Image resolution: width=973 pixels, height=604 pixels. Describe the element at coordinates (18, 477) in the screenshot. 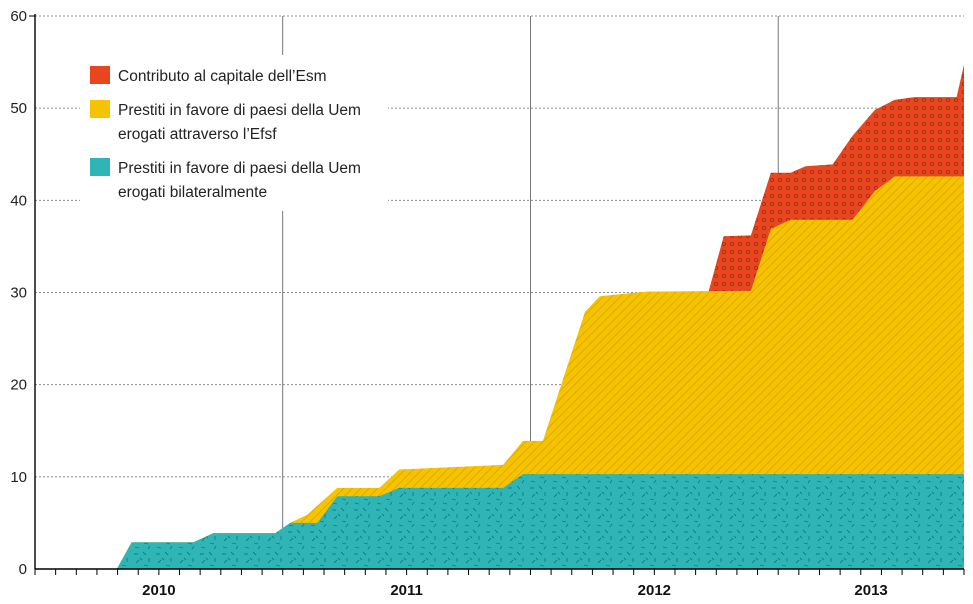

I see `y-tick-label: 10` at that location.